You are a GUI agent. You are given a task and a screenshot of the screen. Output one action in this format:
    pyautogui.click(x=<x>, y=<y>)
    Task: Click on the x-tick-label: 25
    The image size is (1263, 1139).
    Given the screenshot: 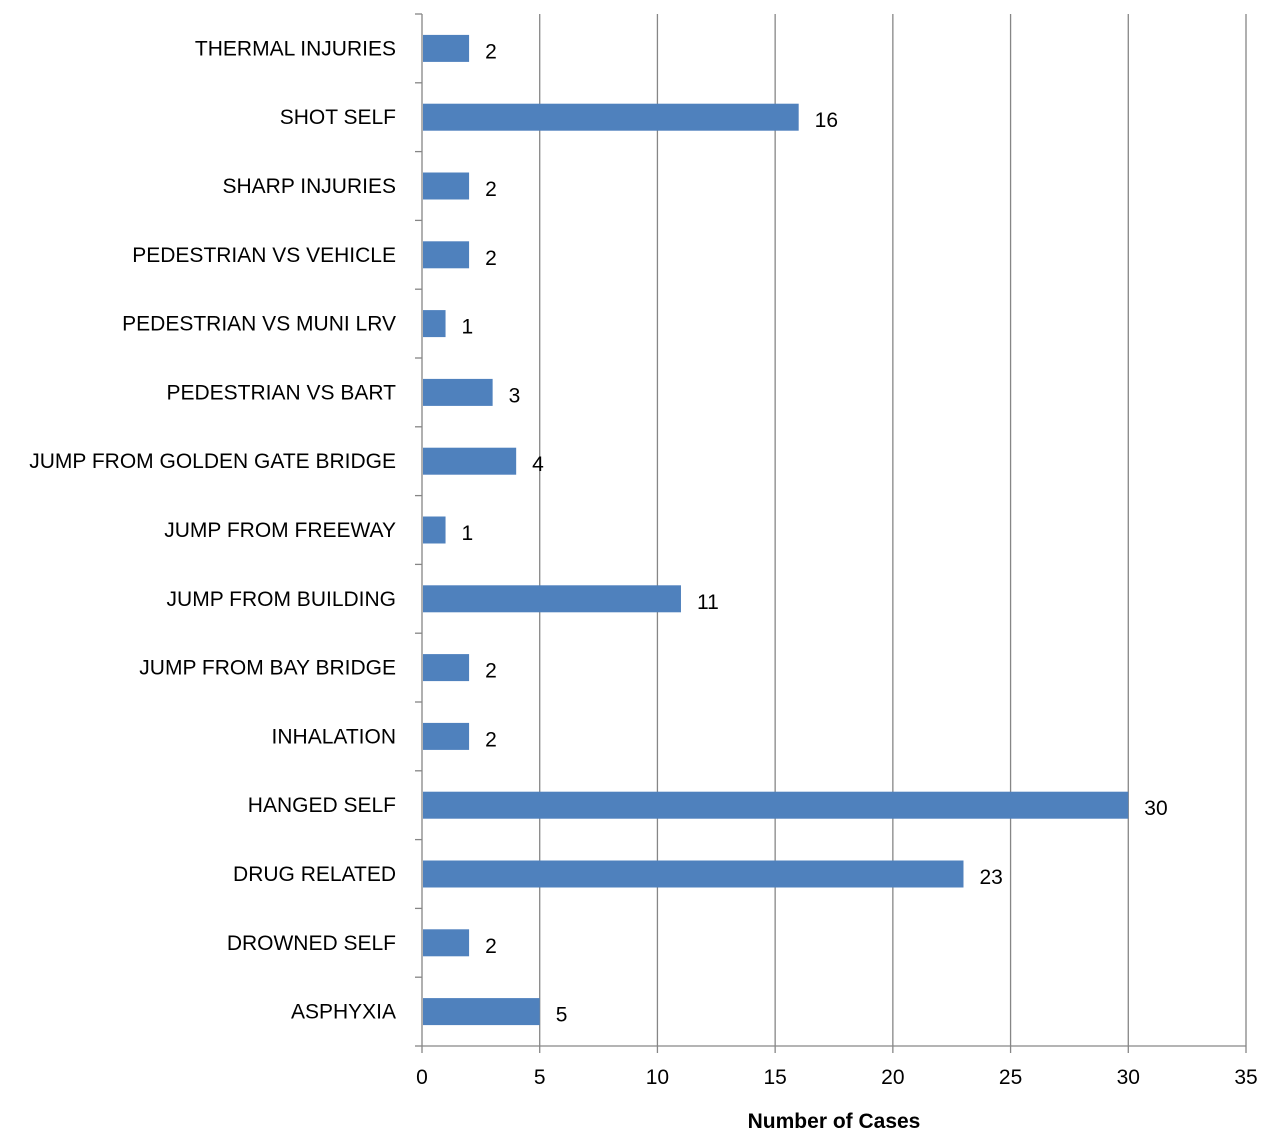 What is the action you would take?
    pyautogui.click(x=1010, y=1077)
    